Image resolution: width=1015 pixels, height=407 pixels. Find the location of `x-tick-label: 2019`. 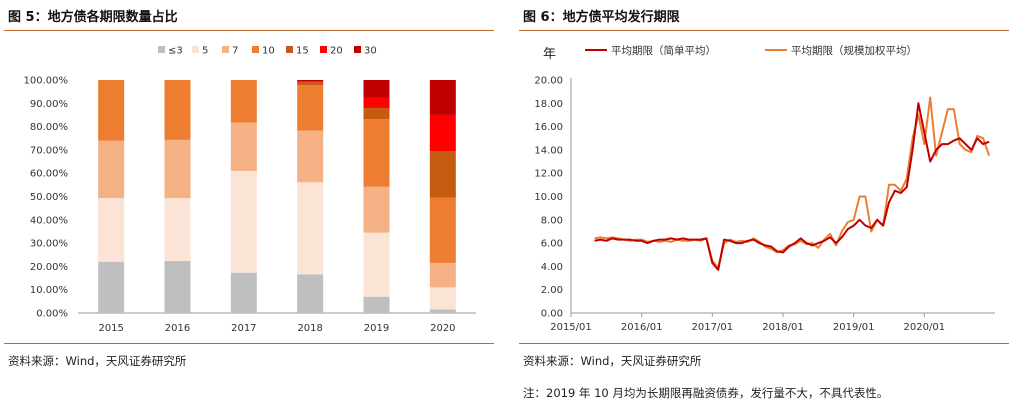

x-tick-label: 2019 is located at coordinates (376, 328).